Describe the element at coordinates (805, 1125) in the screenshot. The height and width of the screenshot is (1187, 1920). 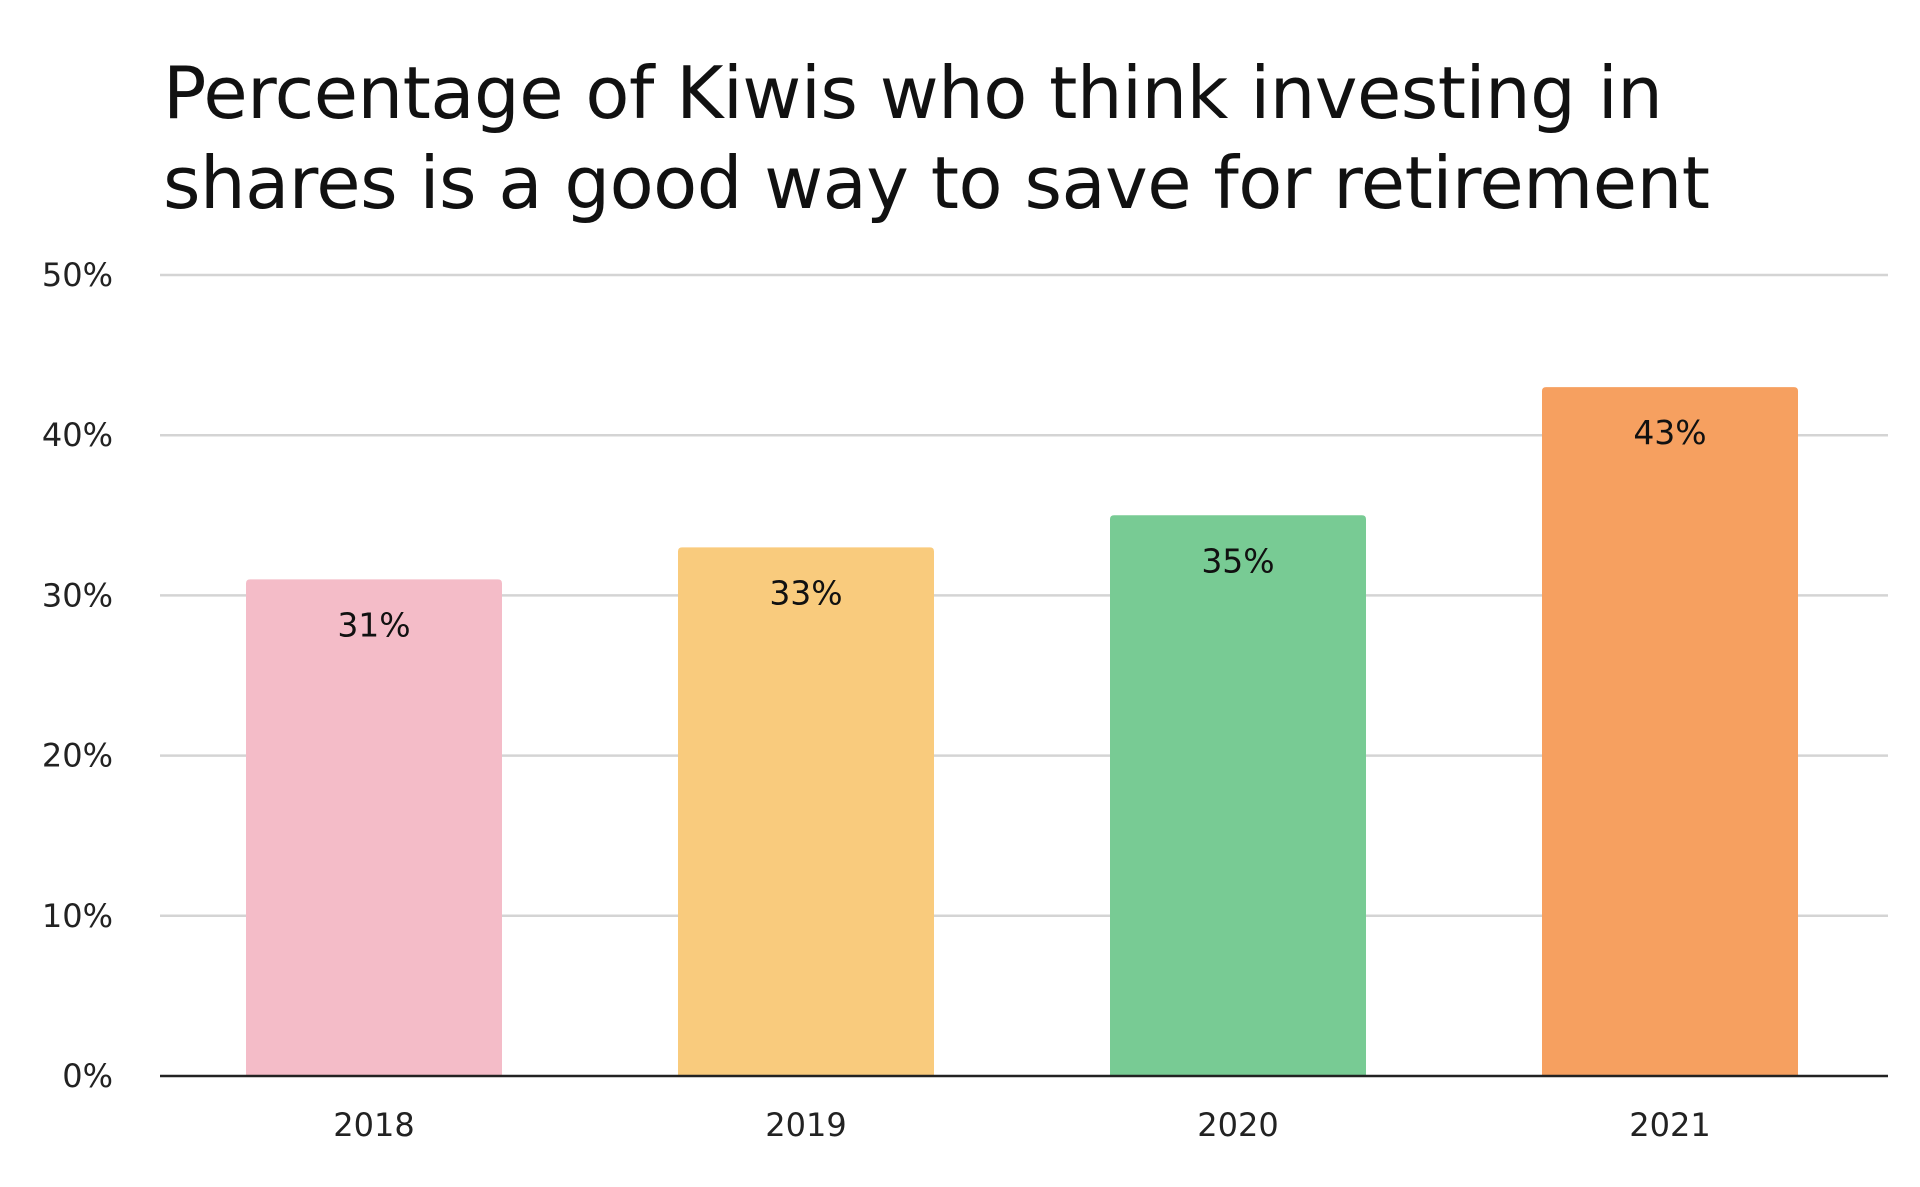
I see `x-tick-label-2019: 2019` at that location.